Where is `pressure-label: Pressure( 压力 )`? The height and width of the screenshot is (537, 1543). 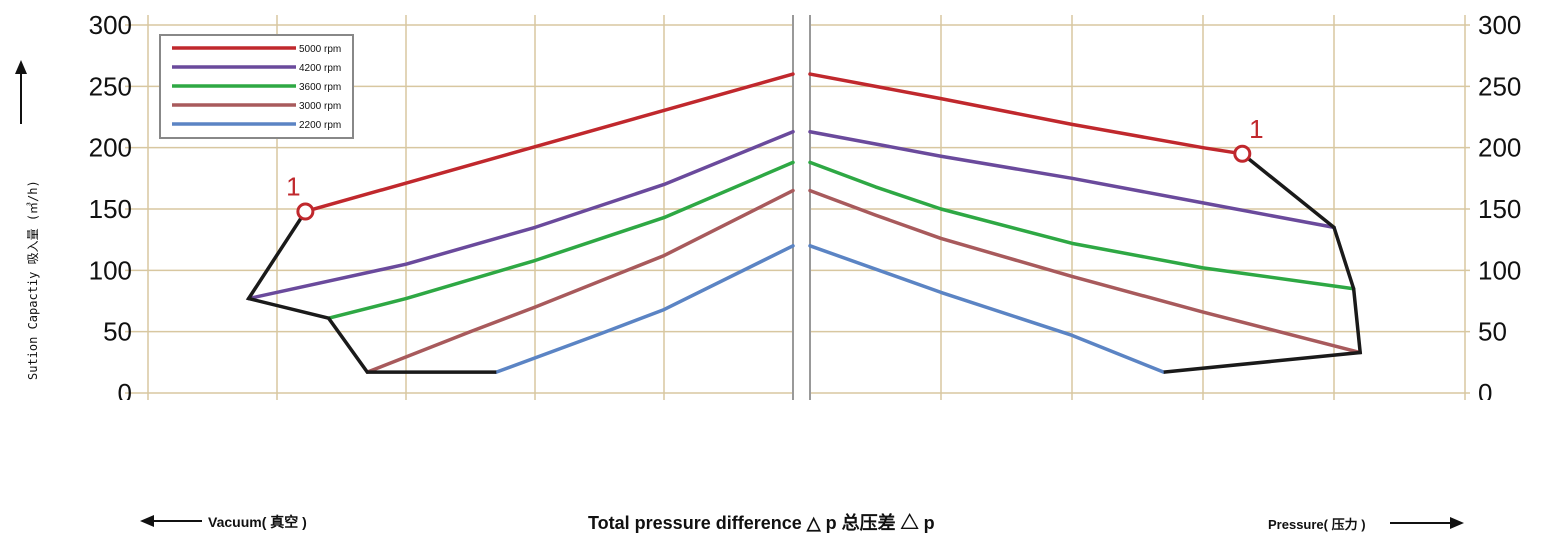 pressure-label: Pressure( 压力 ) is located at coordinates (1317, 524).